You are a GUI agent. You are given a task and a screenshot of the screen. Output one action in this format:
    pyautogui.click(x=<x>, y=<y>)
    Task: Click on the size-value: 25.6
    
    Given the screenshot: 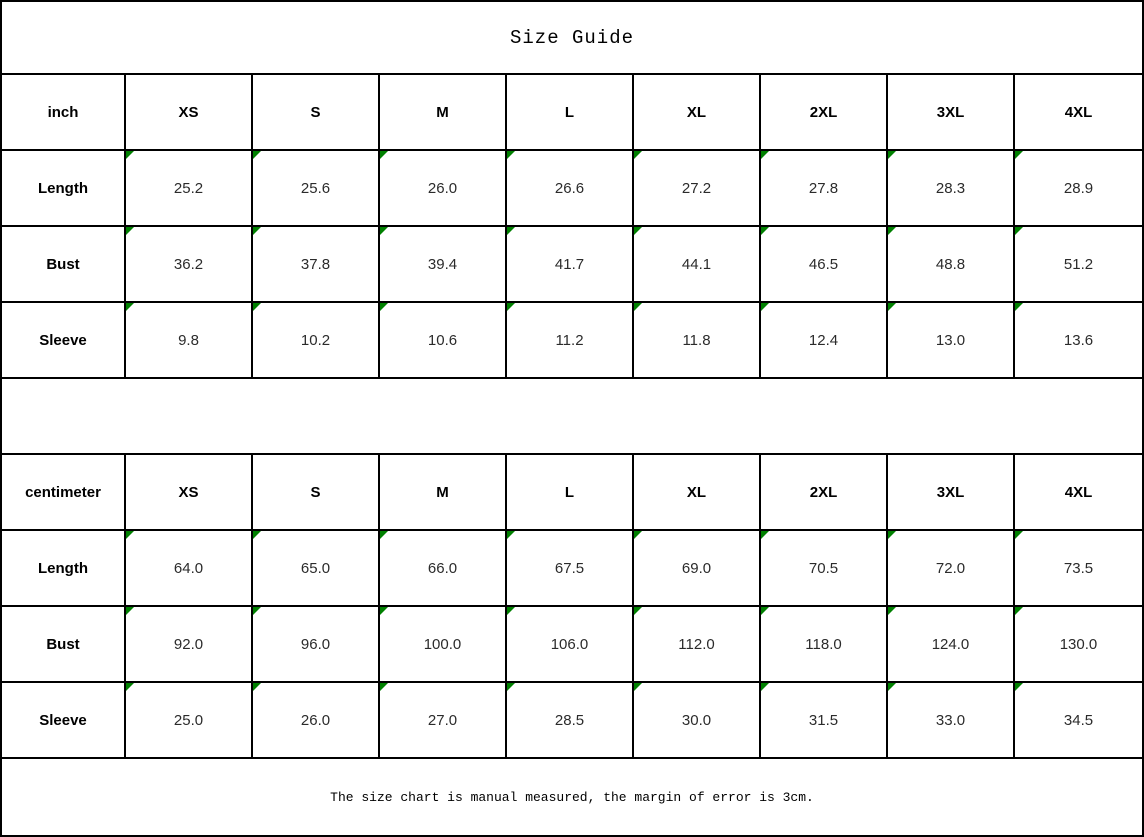 What is the action you would take?
    pyautogui.click(x=316, y=188)
    